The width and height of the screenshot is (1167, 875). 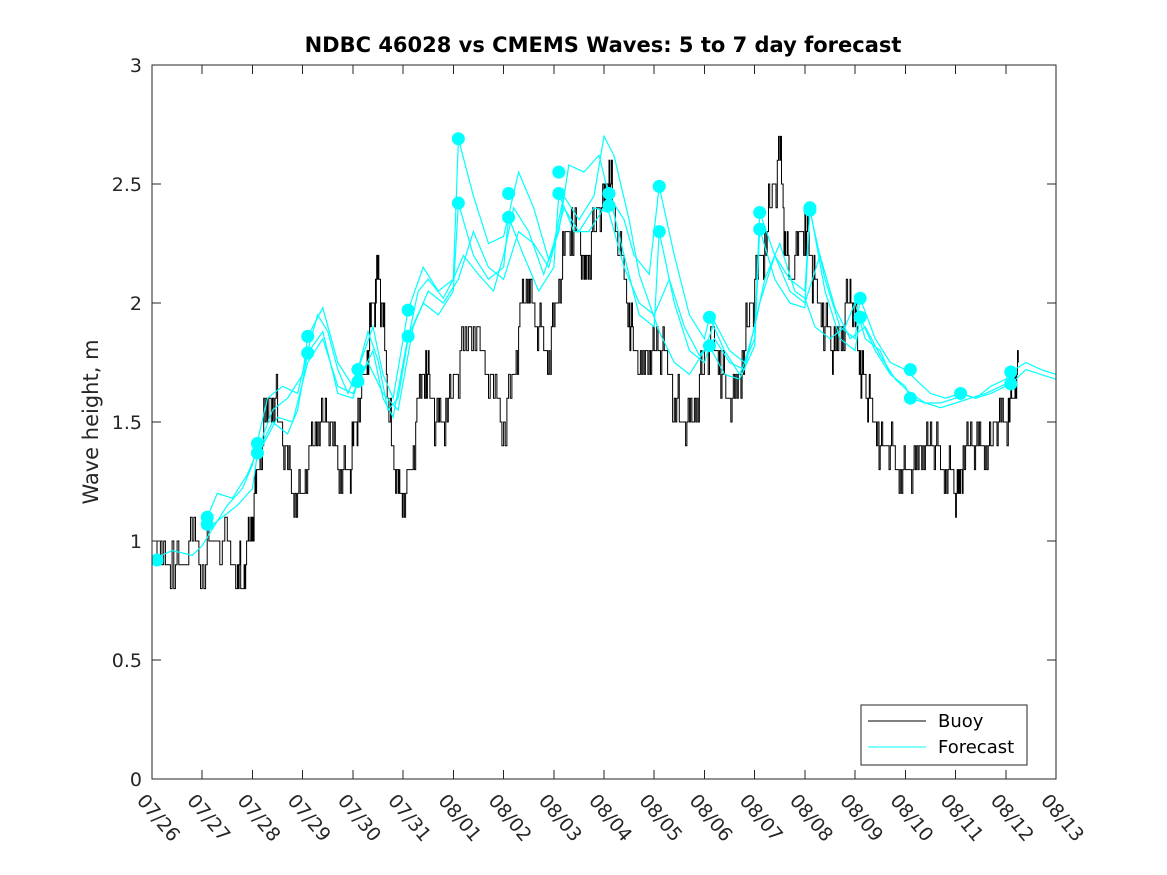 I want to click on y-tick-label: 2.5, so click(x=127, y=185).